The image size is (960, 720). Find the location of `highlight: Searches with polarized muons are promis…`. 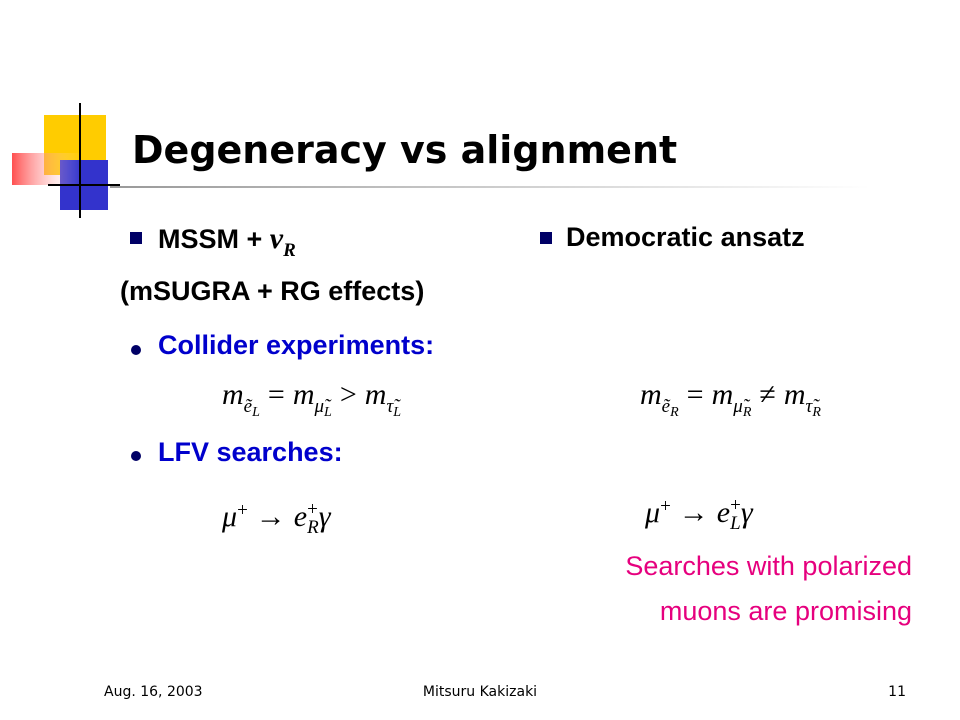

highlight: Searches with polarized muons are promis… is located at coordinates (768, 589).